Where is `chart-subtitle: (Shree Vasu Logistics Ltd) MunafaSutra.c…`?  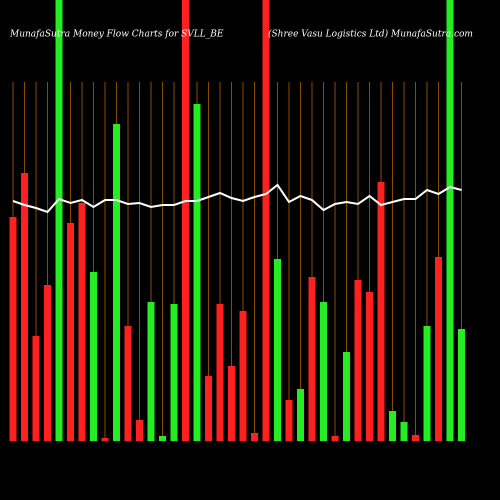 chart-subtitle: (Shree Vasu Logistics Ltd) MunafaSutra.c… is located at coordinates (370, 34).